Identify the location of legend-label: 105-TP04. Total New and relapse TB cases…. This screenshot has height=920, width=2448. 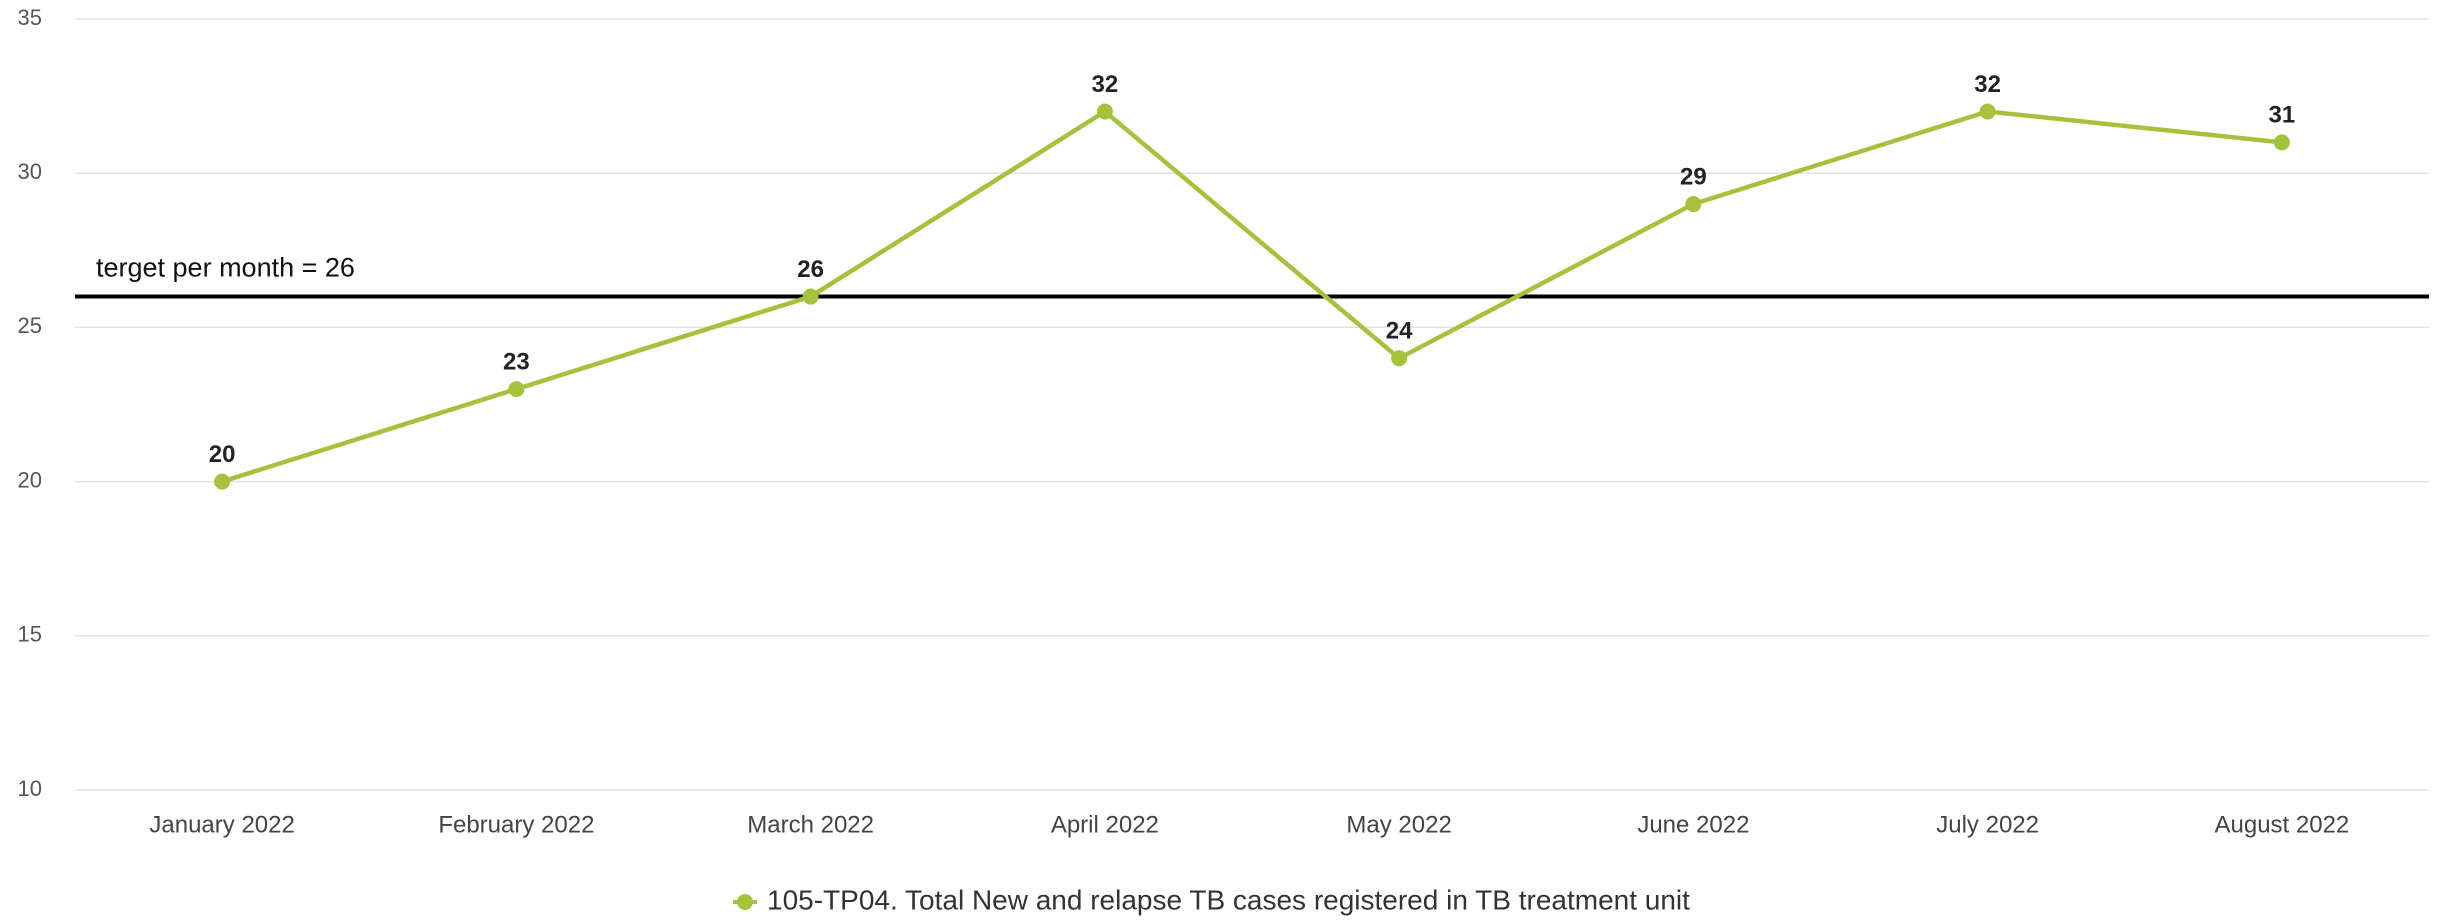
(1228, 899).